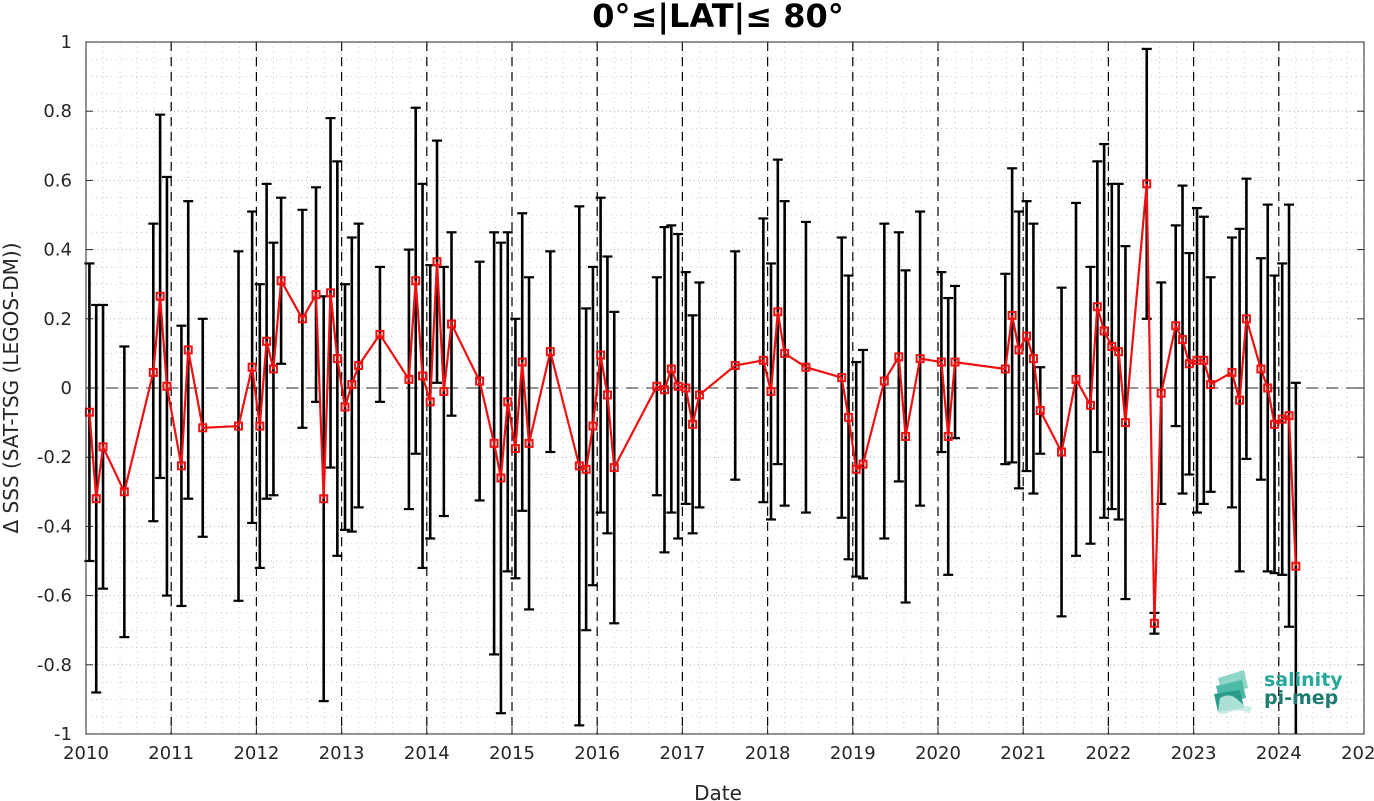  Describe the element at coordinates (54, 526) in the screenshot. I see `y-tick-label: -0.4` at that location.